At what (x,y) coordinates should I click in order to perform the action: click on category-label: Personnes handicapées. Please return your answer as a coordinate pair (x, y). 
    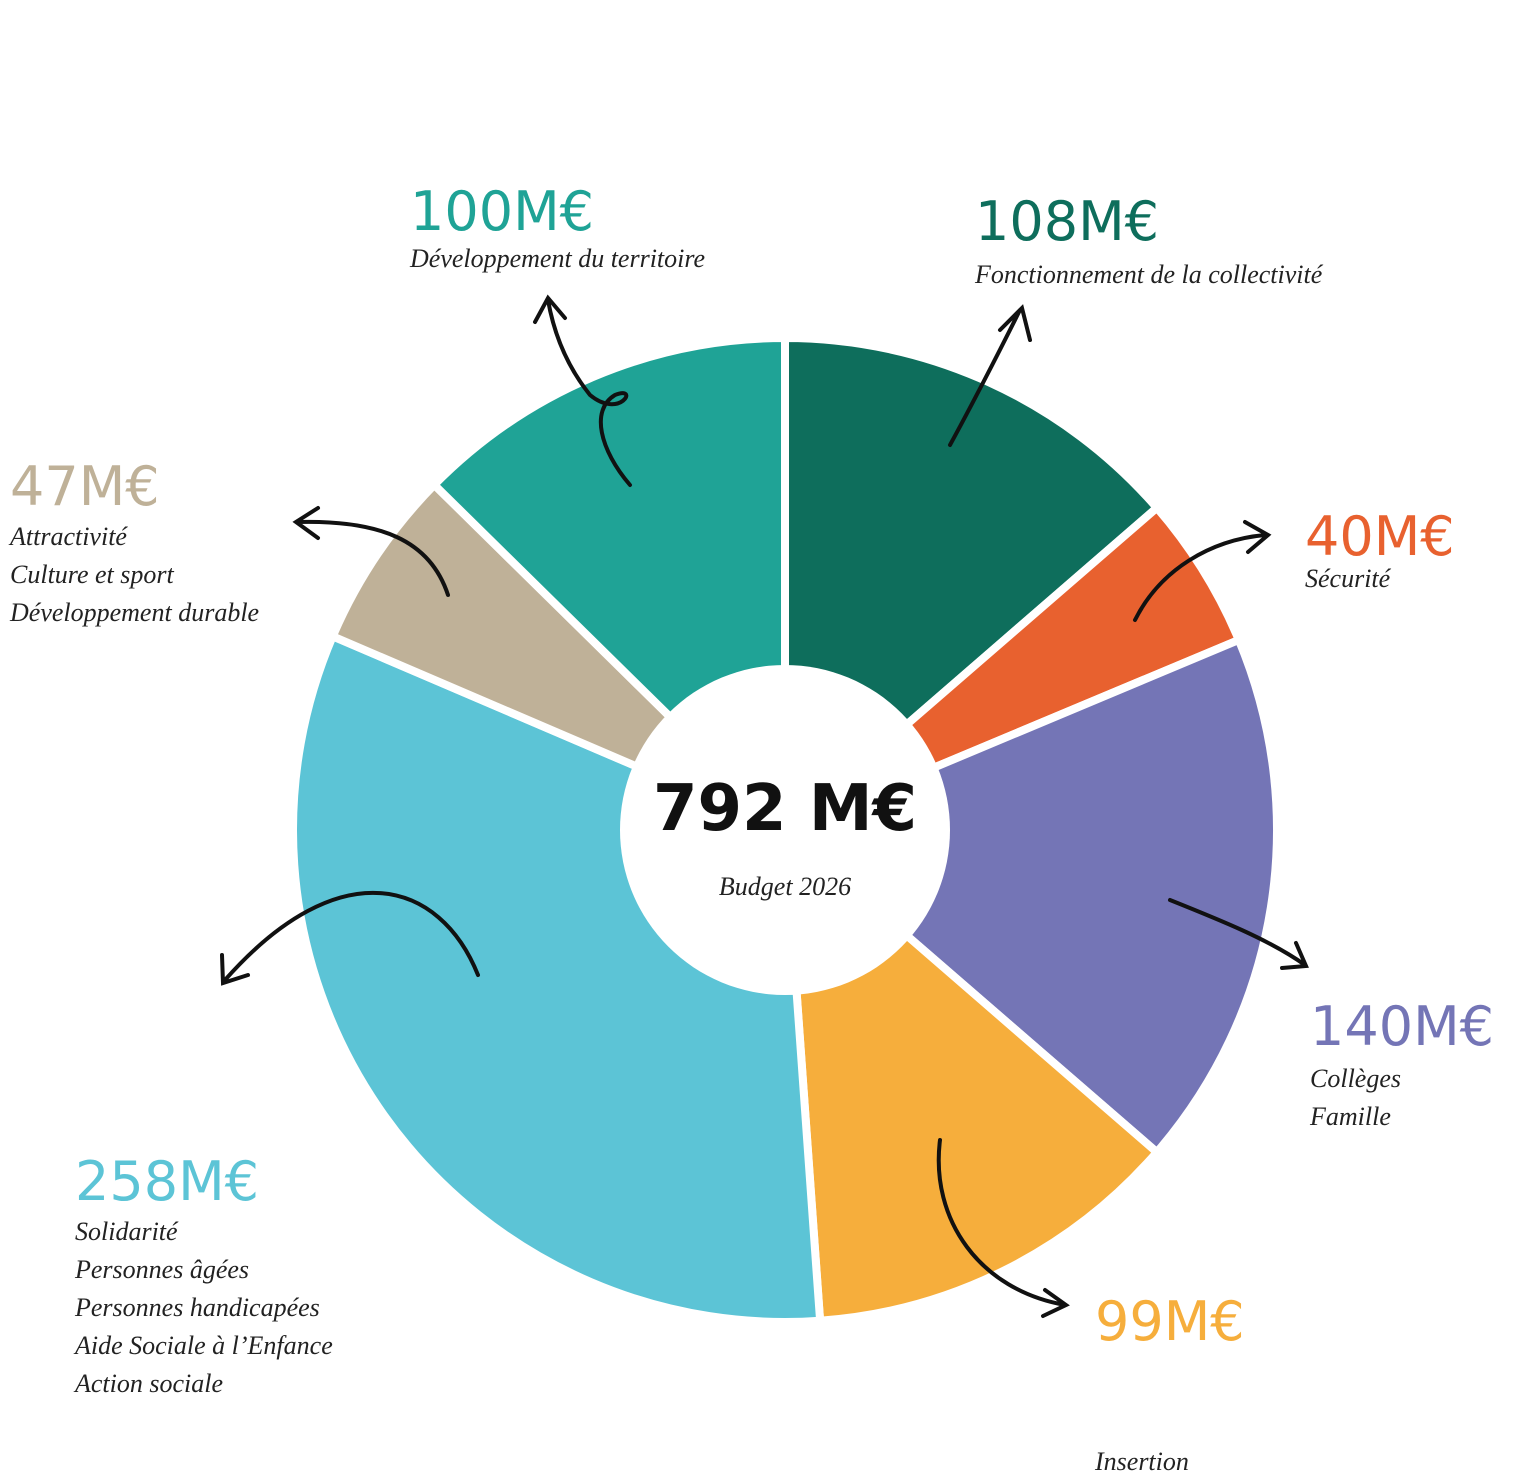
    Looking at the image, I should click on (197, 1307).